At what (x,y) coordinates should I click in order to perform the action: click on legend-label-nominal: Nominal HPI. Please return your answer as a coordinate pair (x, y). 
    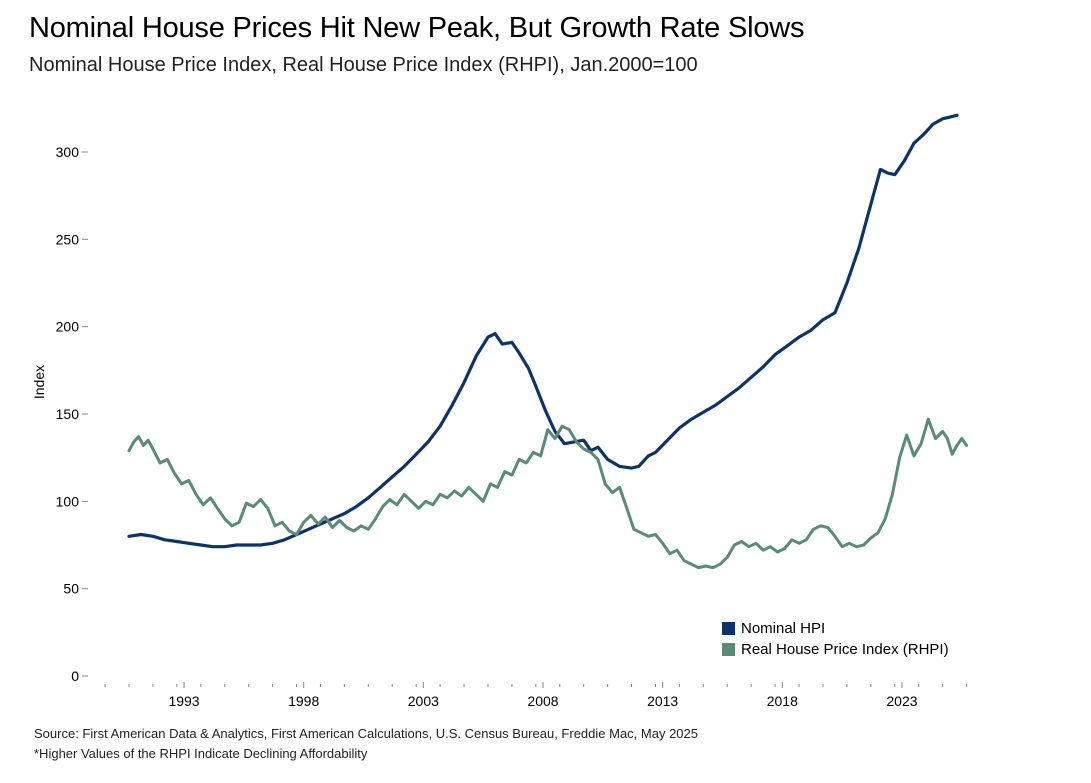
    Looking at the image, I should click on (783, 628).